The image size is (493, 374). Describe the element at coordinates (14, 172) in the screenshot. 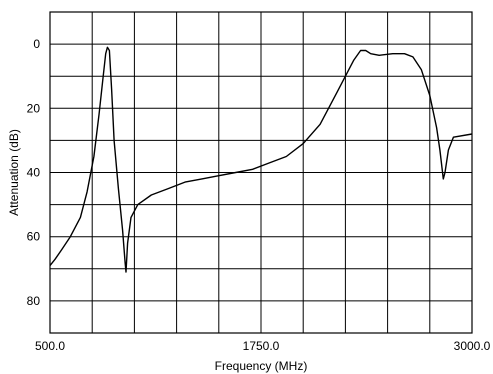

I see `y-axis-label: Attenuation (dB)` at that location.